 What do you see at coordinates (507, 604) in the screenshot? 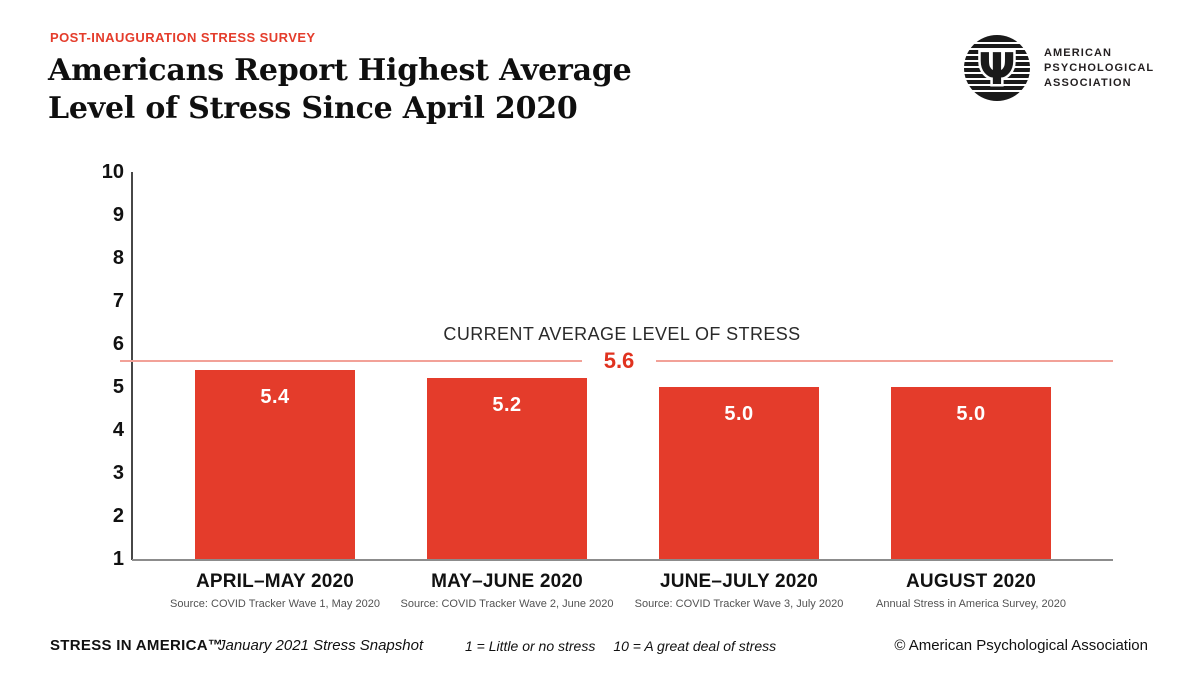
I see `category-source: Source: COVID Tracker Wave 2, June 2020` at bounding box center [507, 604].